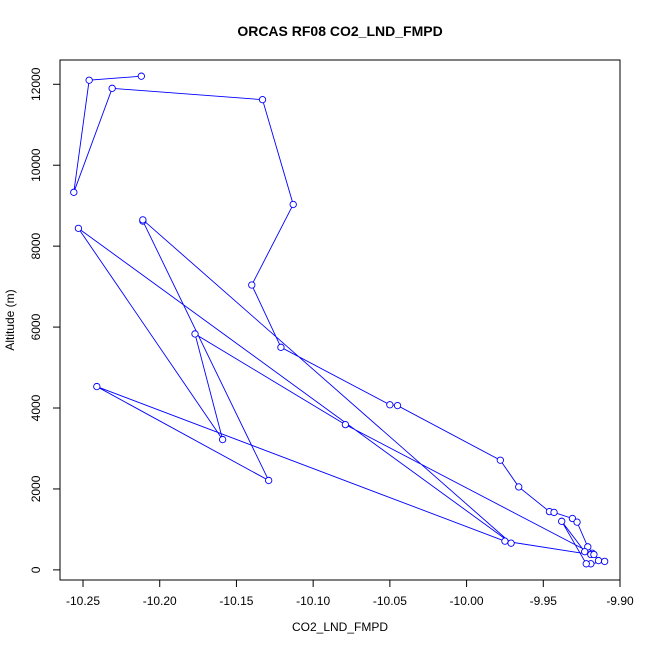  Describe the element at coordinates (236, 601) in the screenshot. I see `x-tick-label: -10.15` at that location.